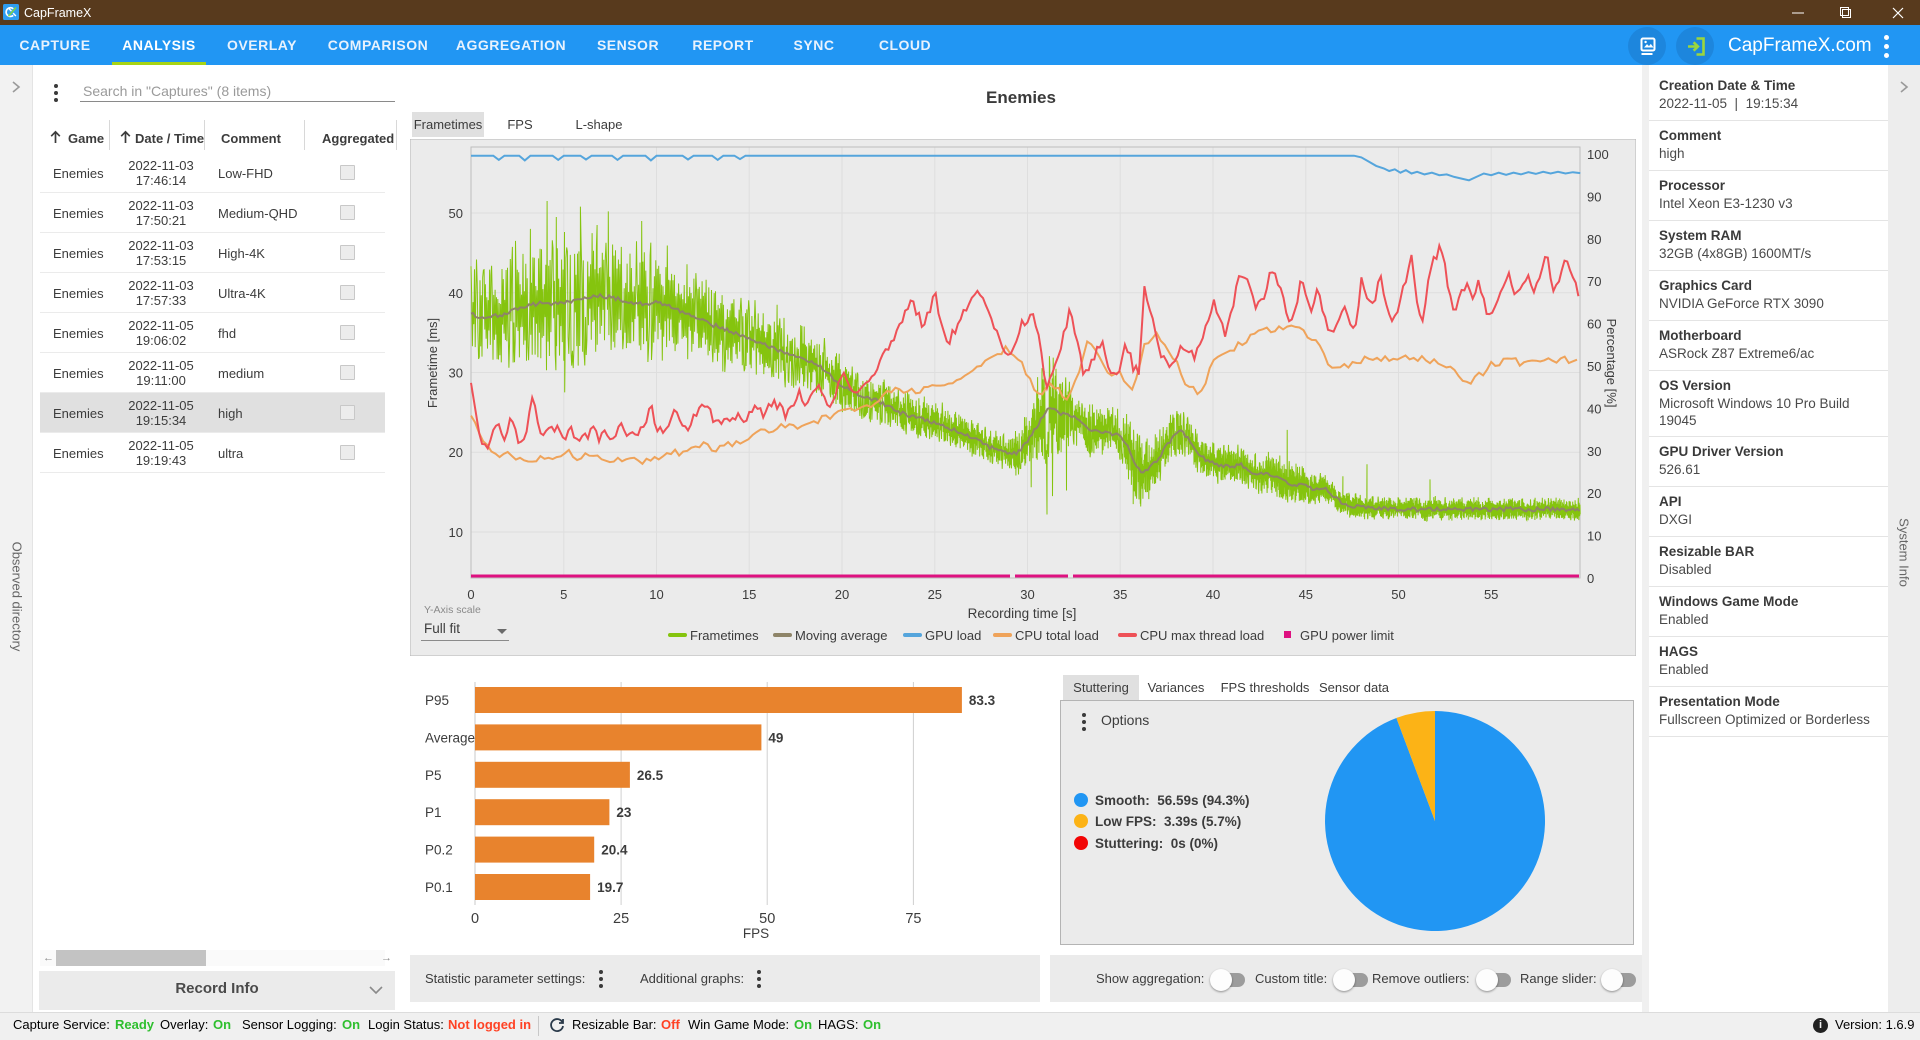  Describe the element at coordinates (1598, 154) in the screenshot. I see `svg-text: 100` at that location.